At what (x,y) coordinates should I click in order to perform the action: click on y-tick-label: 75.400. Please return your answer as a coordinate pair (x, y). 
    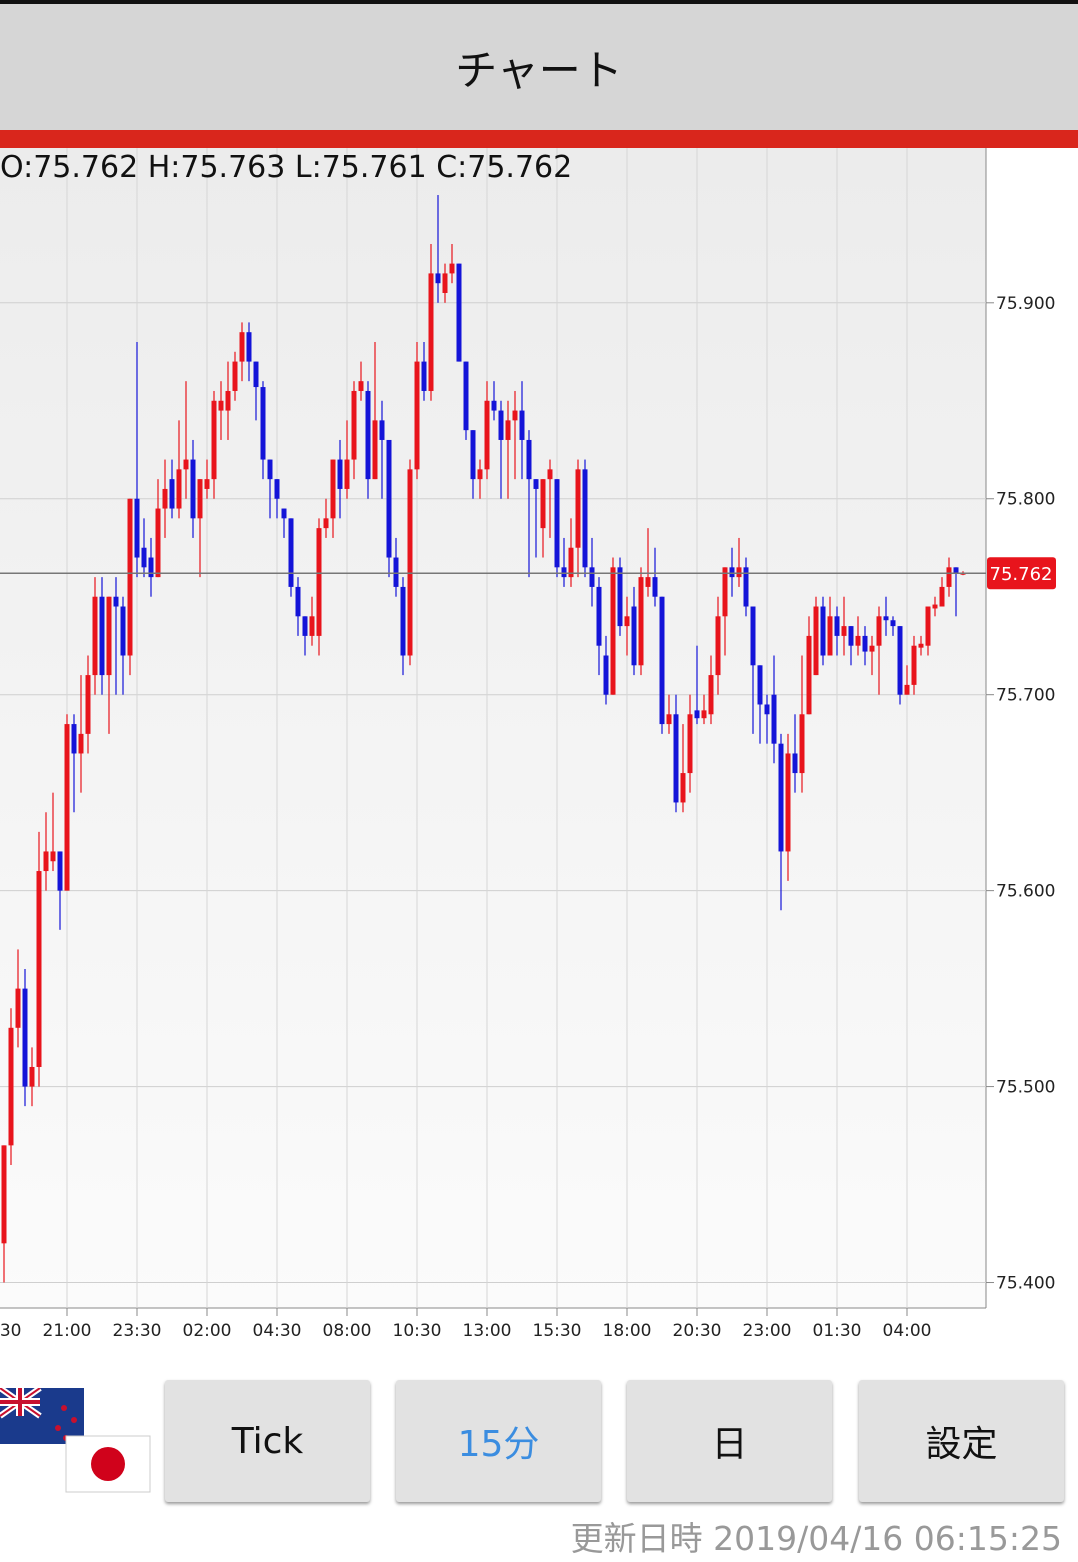
    Looking at the image, I should click on (1025, 1284).